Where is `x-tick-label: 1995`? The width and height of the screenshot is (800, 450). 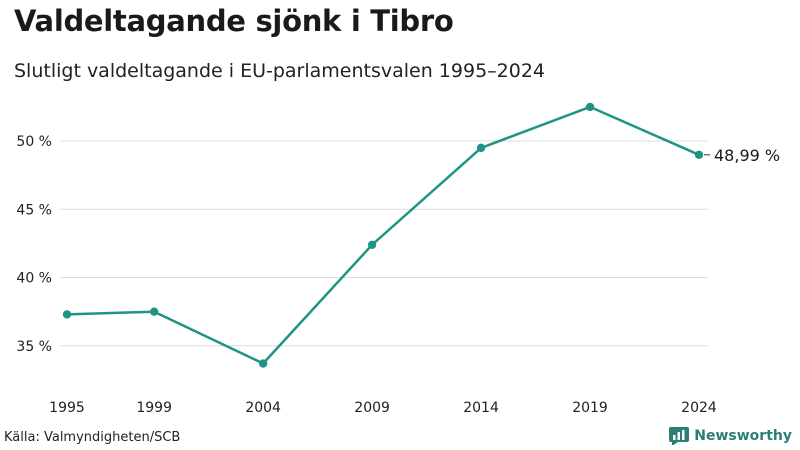 x-tick-label: 1995 is located at coordinates (67, 408).